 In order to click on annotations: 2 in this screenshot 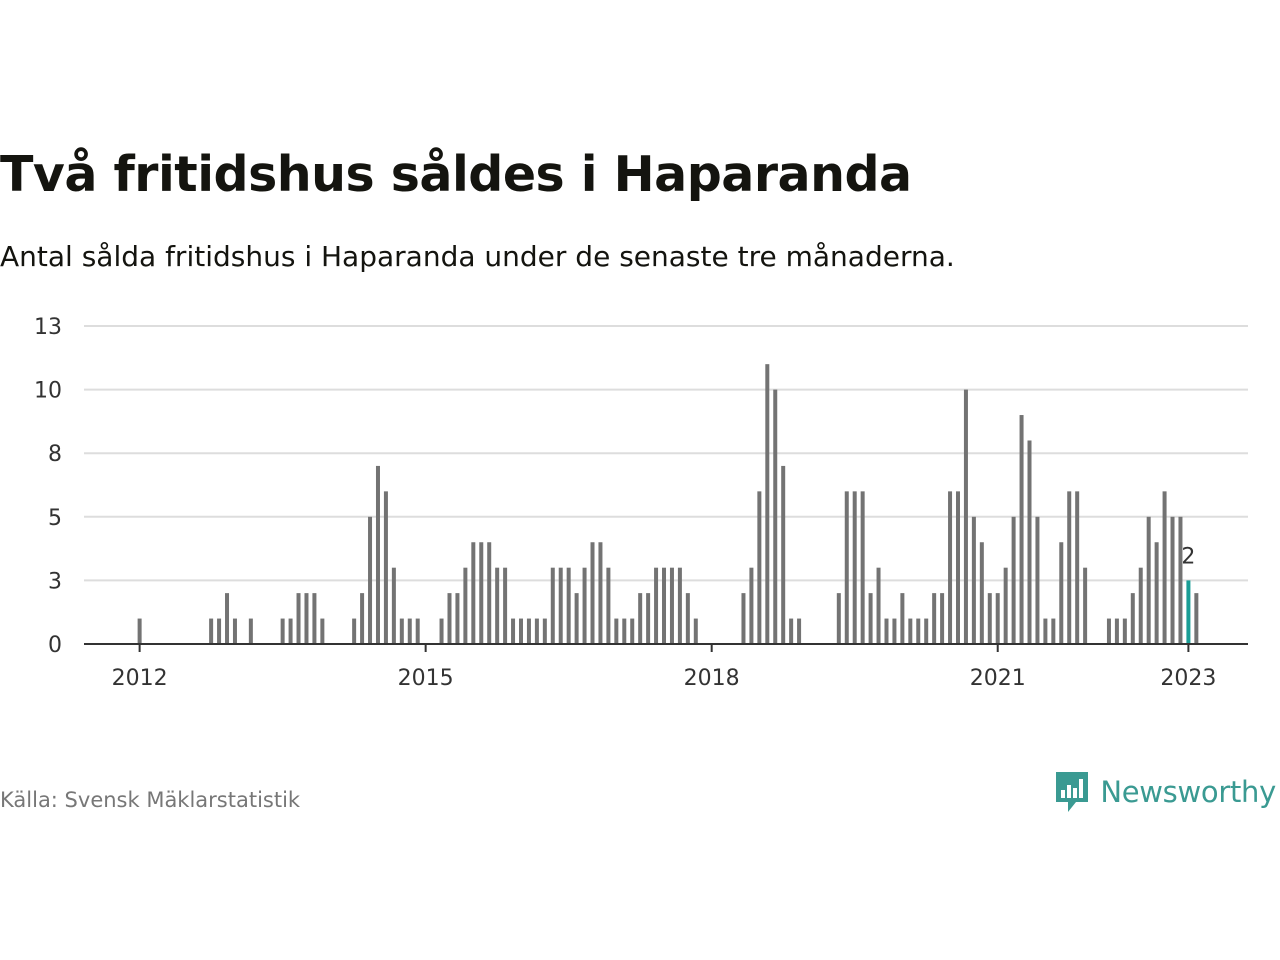, I will do `click(1188, 556)`.